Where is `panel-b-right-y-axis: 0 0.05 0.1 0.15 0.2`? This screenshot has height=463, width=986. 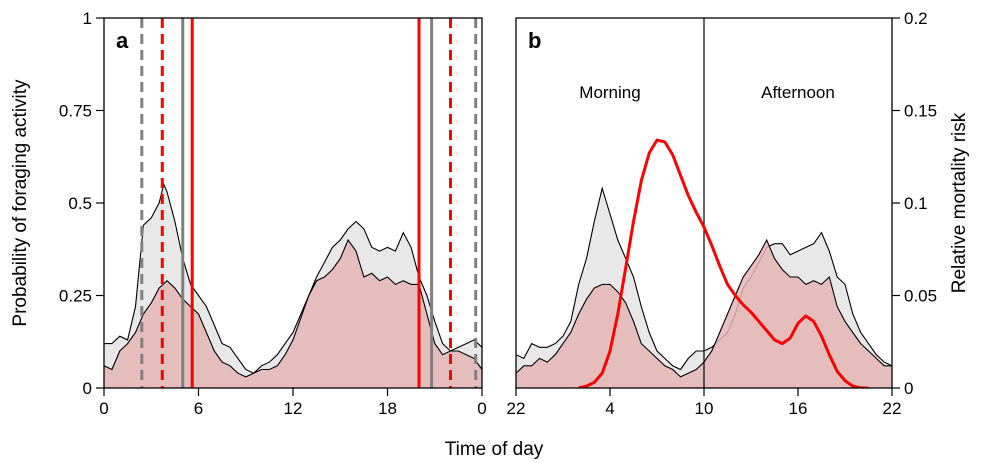
panel-b-right-y-axis: 0 0.05 0.1 0.15 0.2 is located at coordinates (914, 203).